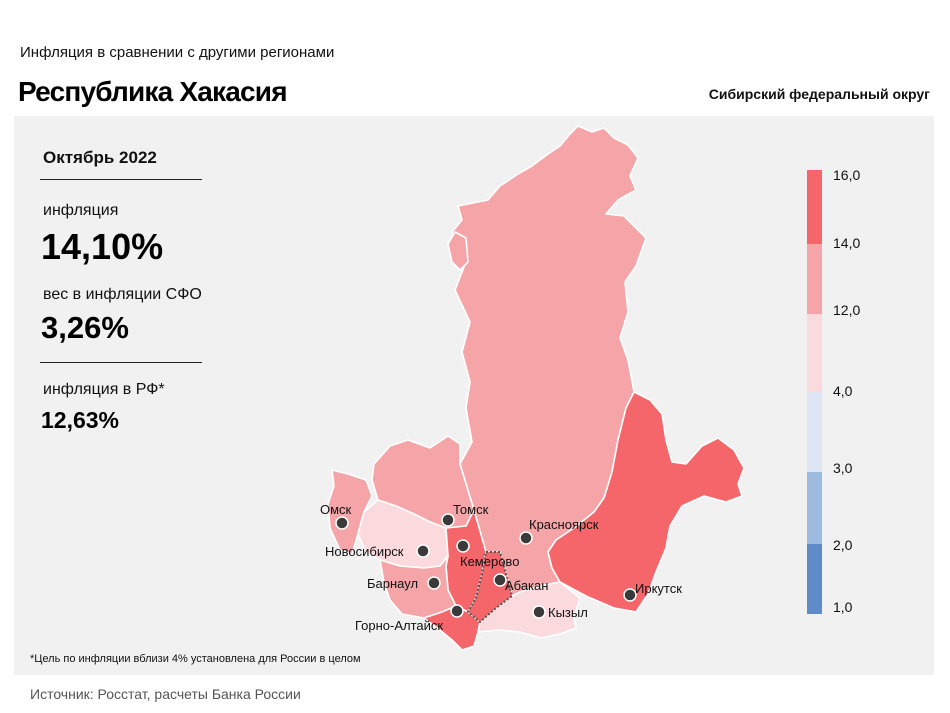 The width and height of the screenshot is (950, 713). I want to click on legend-swatch-below, so click(814, 432).